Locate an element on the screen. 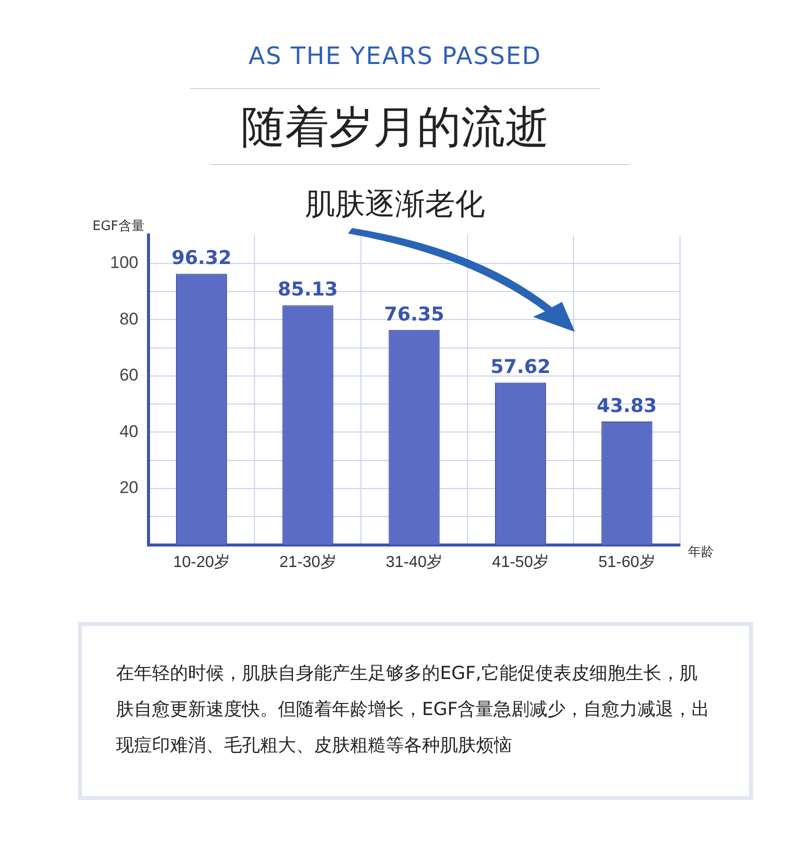 The width and height of the screenshot is (790, 848). y-tick-label: 100 is located at coordinates (124, 262).